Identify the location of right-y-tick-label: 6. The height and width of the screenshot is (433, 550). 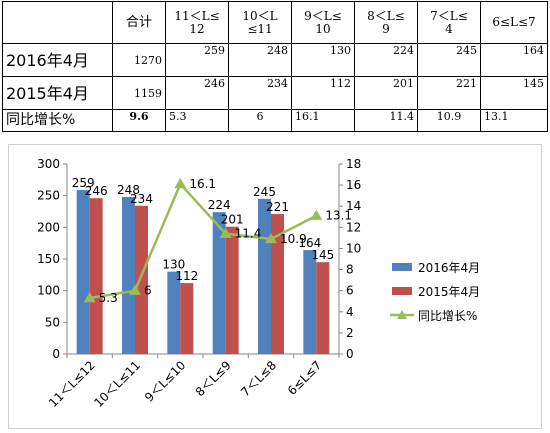
(350, 291).